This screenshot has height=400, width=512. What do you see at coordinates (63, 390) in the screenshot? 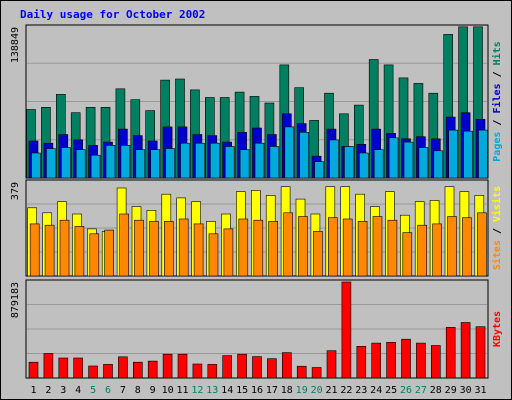
I see `x-tick-label: 3` at bounding box center [63, 390].